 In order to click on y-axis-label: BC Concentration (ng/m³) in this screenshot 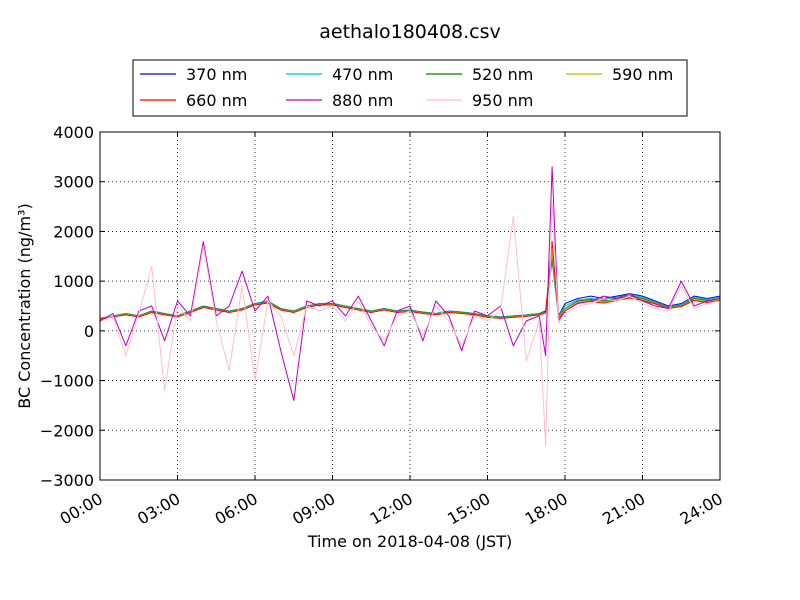, I will do `click(24, 305)`.